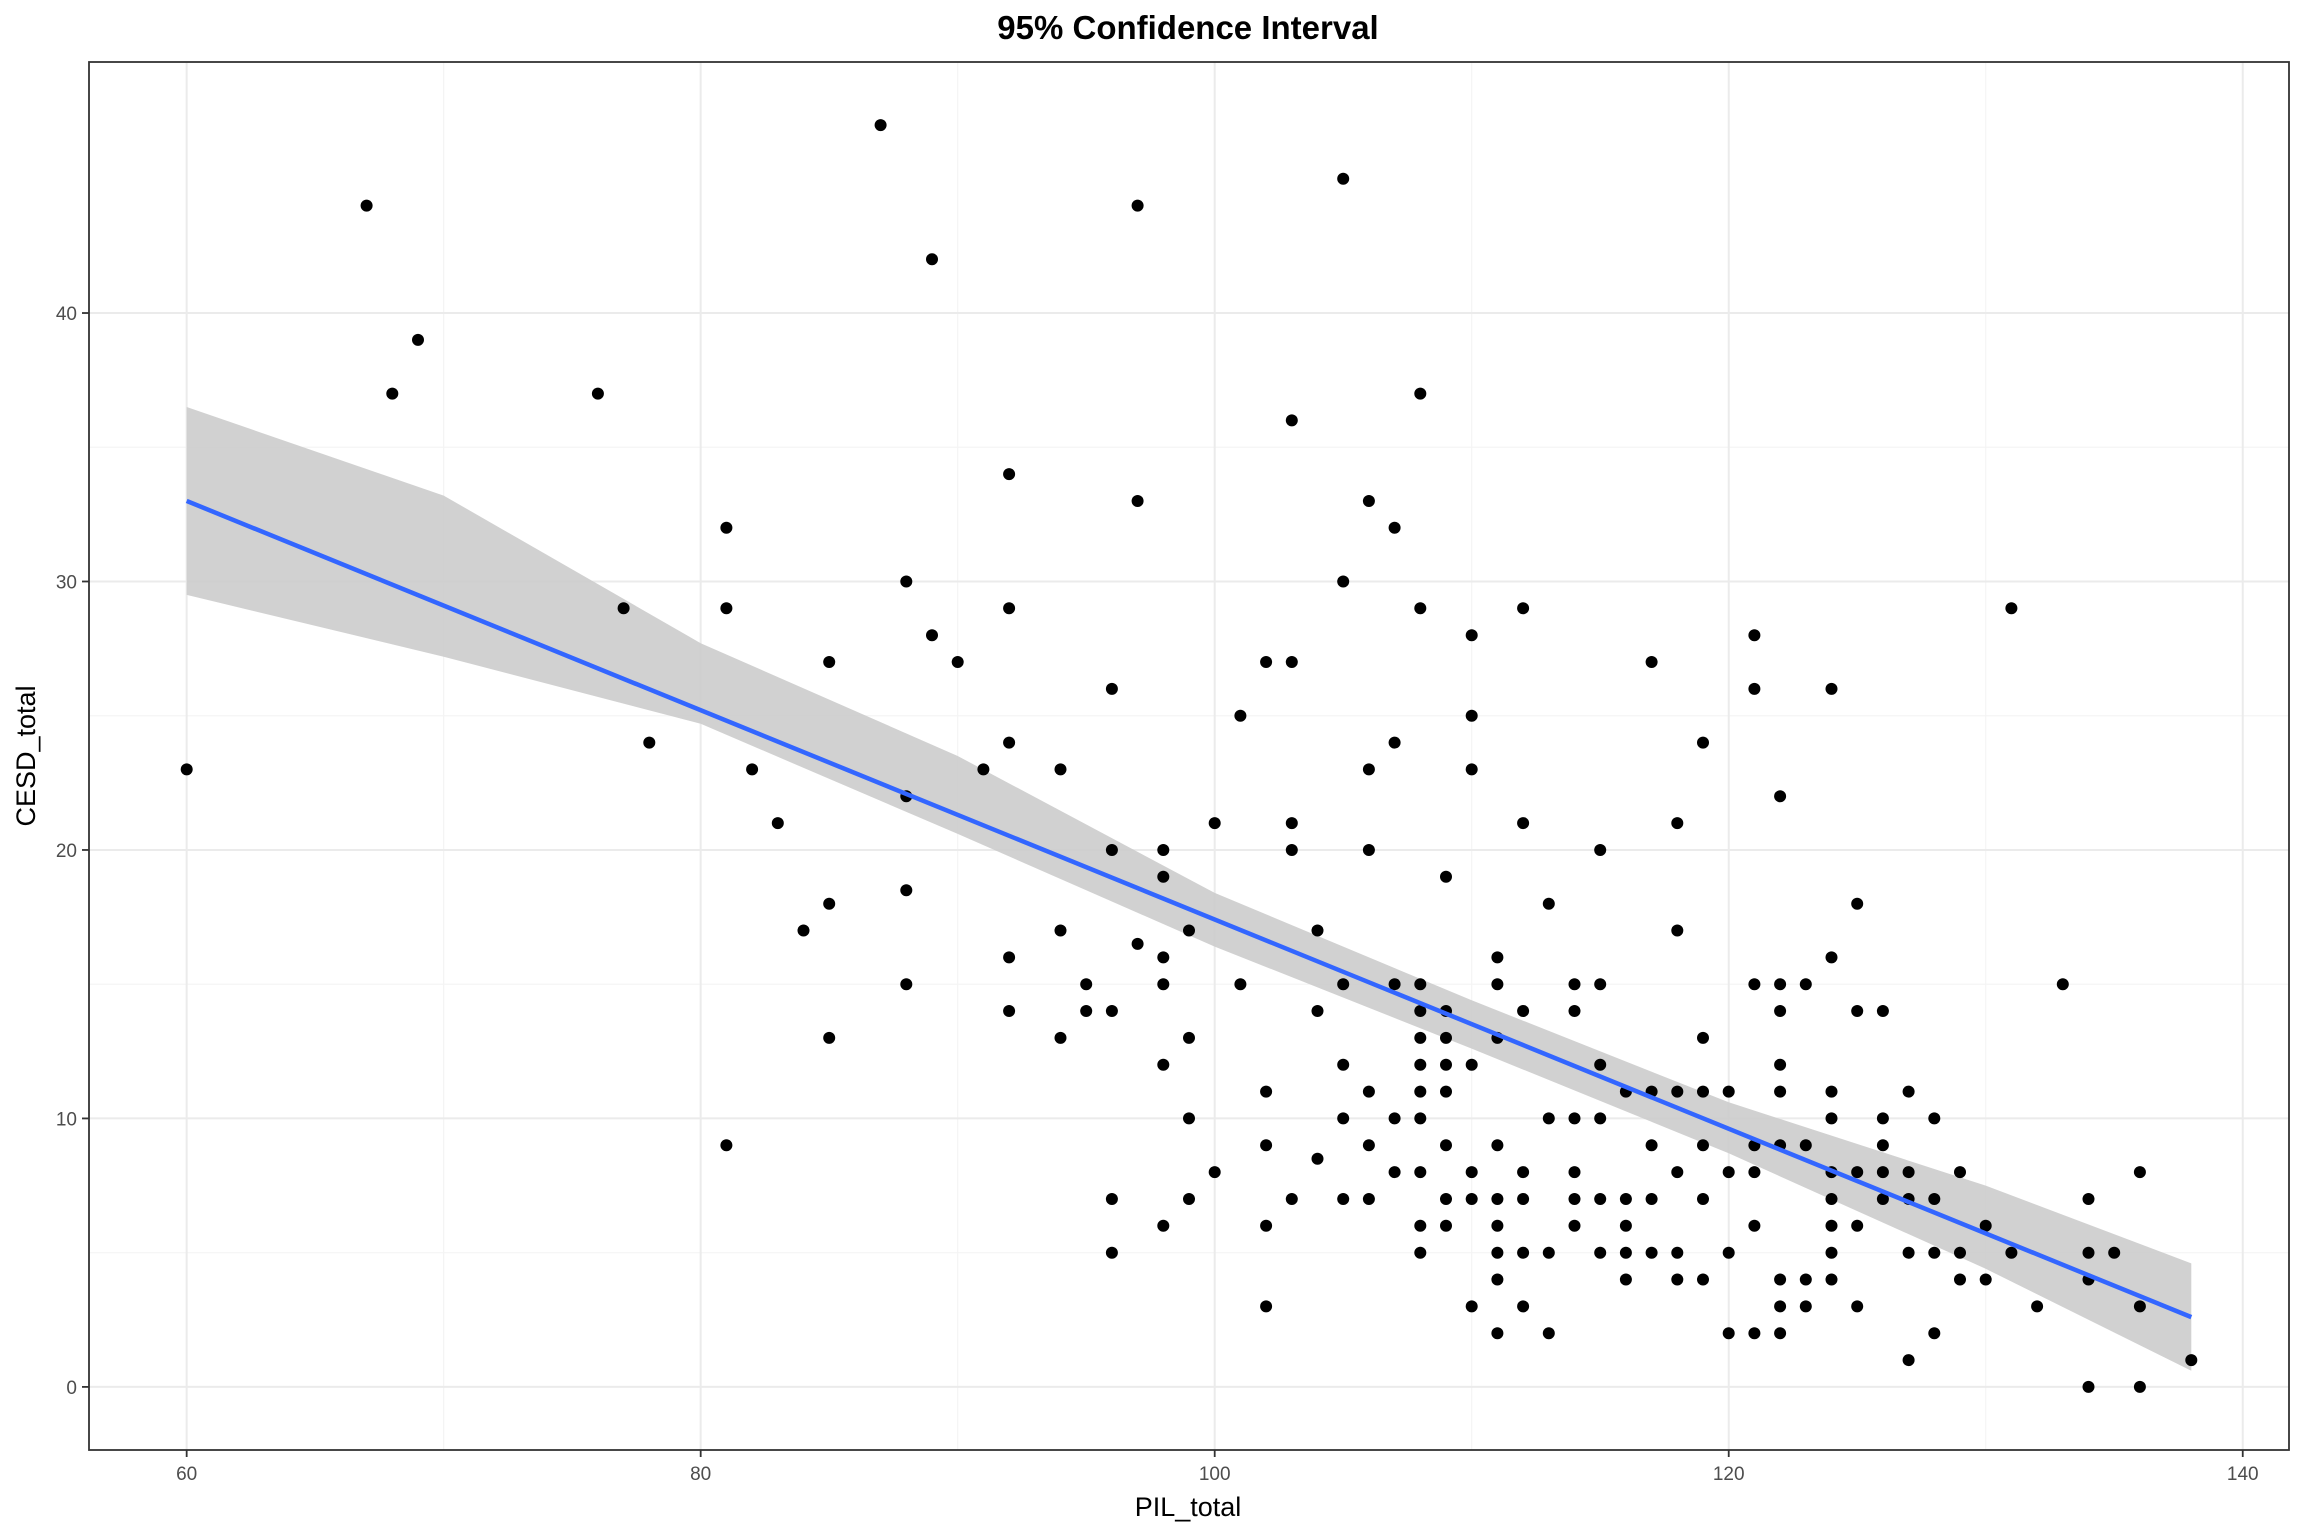 The image size is (2304, 1536). Describe the element at coordinates (66, 314) in the screenshot. I see `y-tick-label: 40` at that location.